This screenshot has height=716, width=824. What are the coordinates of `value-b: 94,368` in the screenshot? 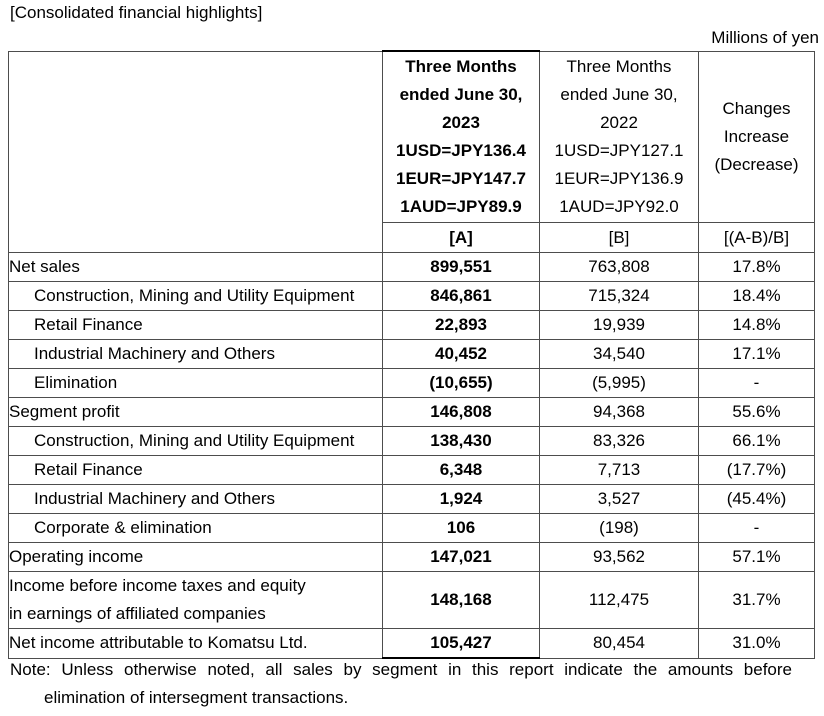 It's located at (619, 412).